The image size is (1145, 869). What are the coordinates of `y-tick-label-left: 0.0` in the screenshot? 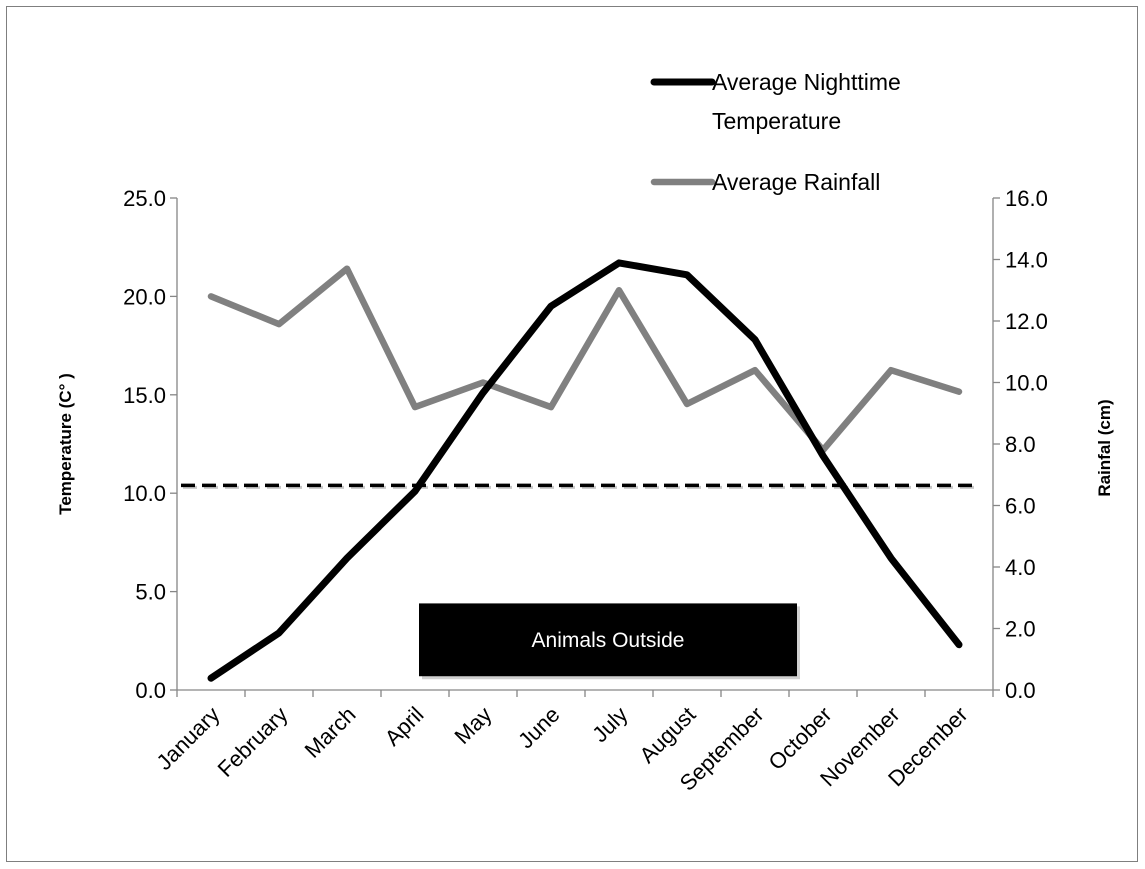 It's located at (150, 690).